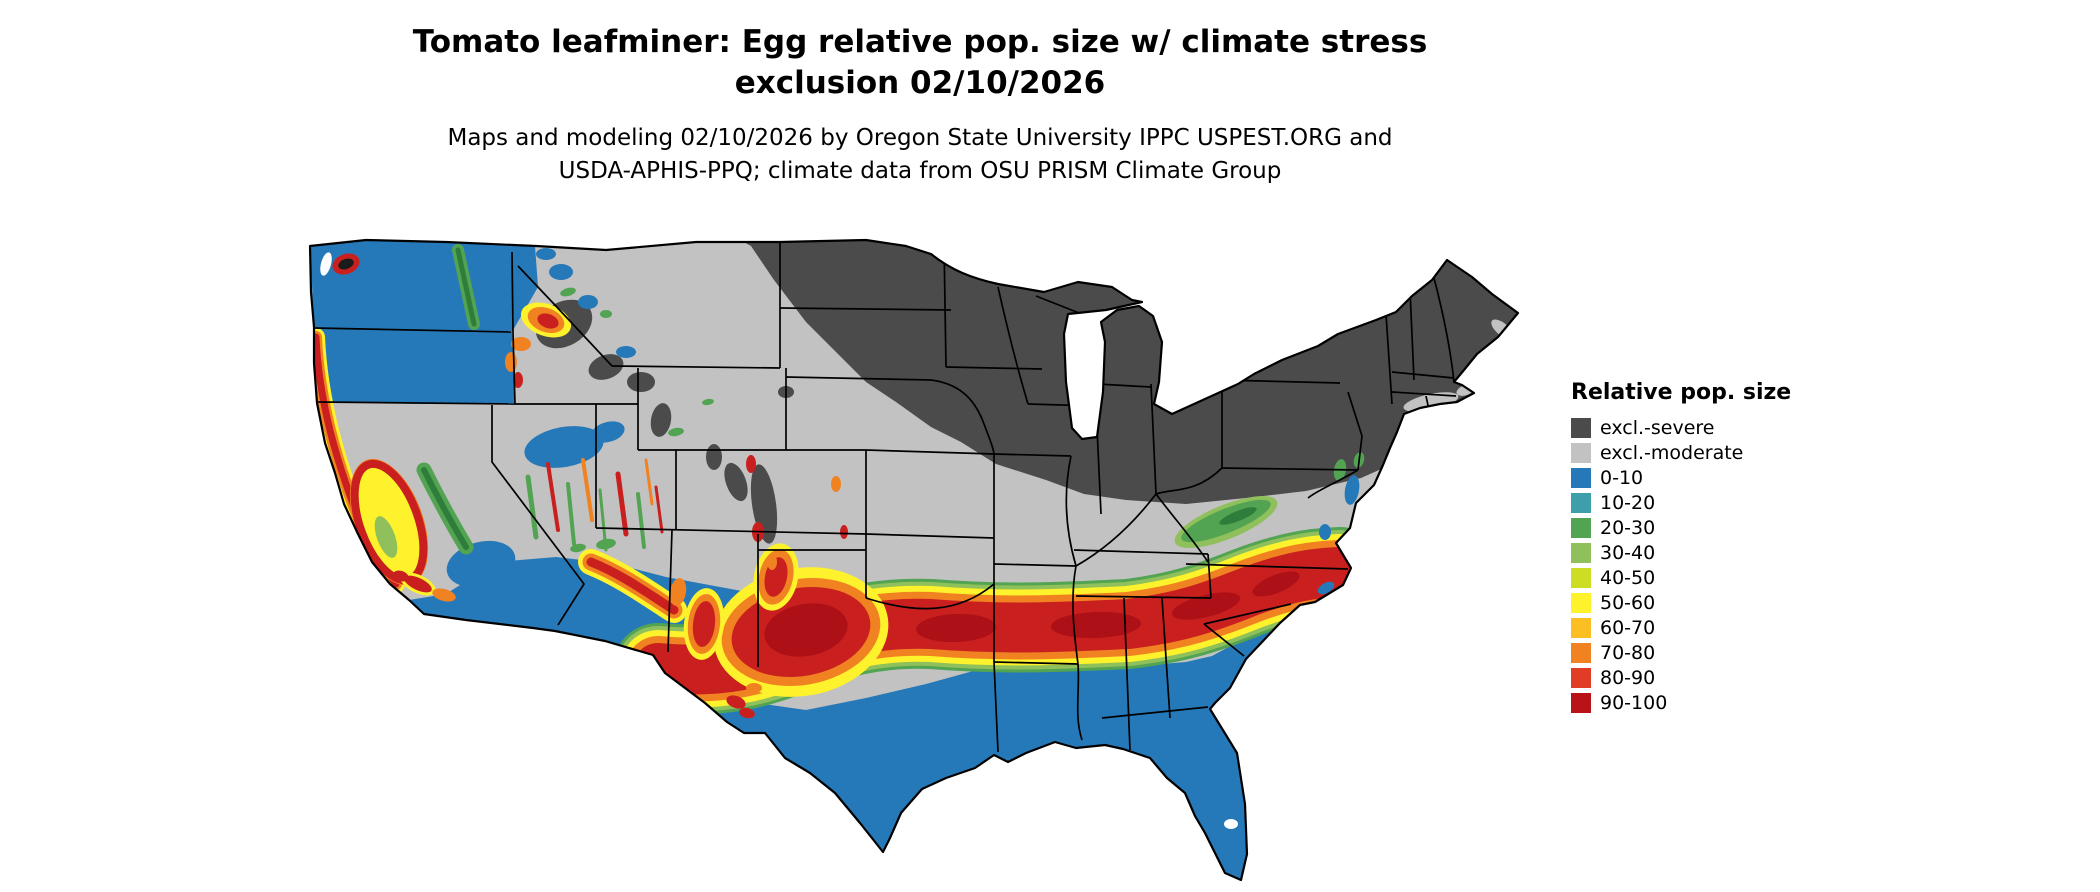 This screenshot has height=892, width=2100. What do you see at coordinates (1628, 602) in the screenshot?
I see `legend-label: 50-60` at bounding box center [1628, 602].